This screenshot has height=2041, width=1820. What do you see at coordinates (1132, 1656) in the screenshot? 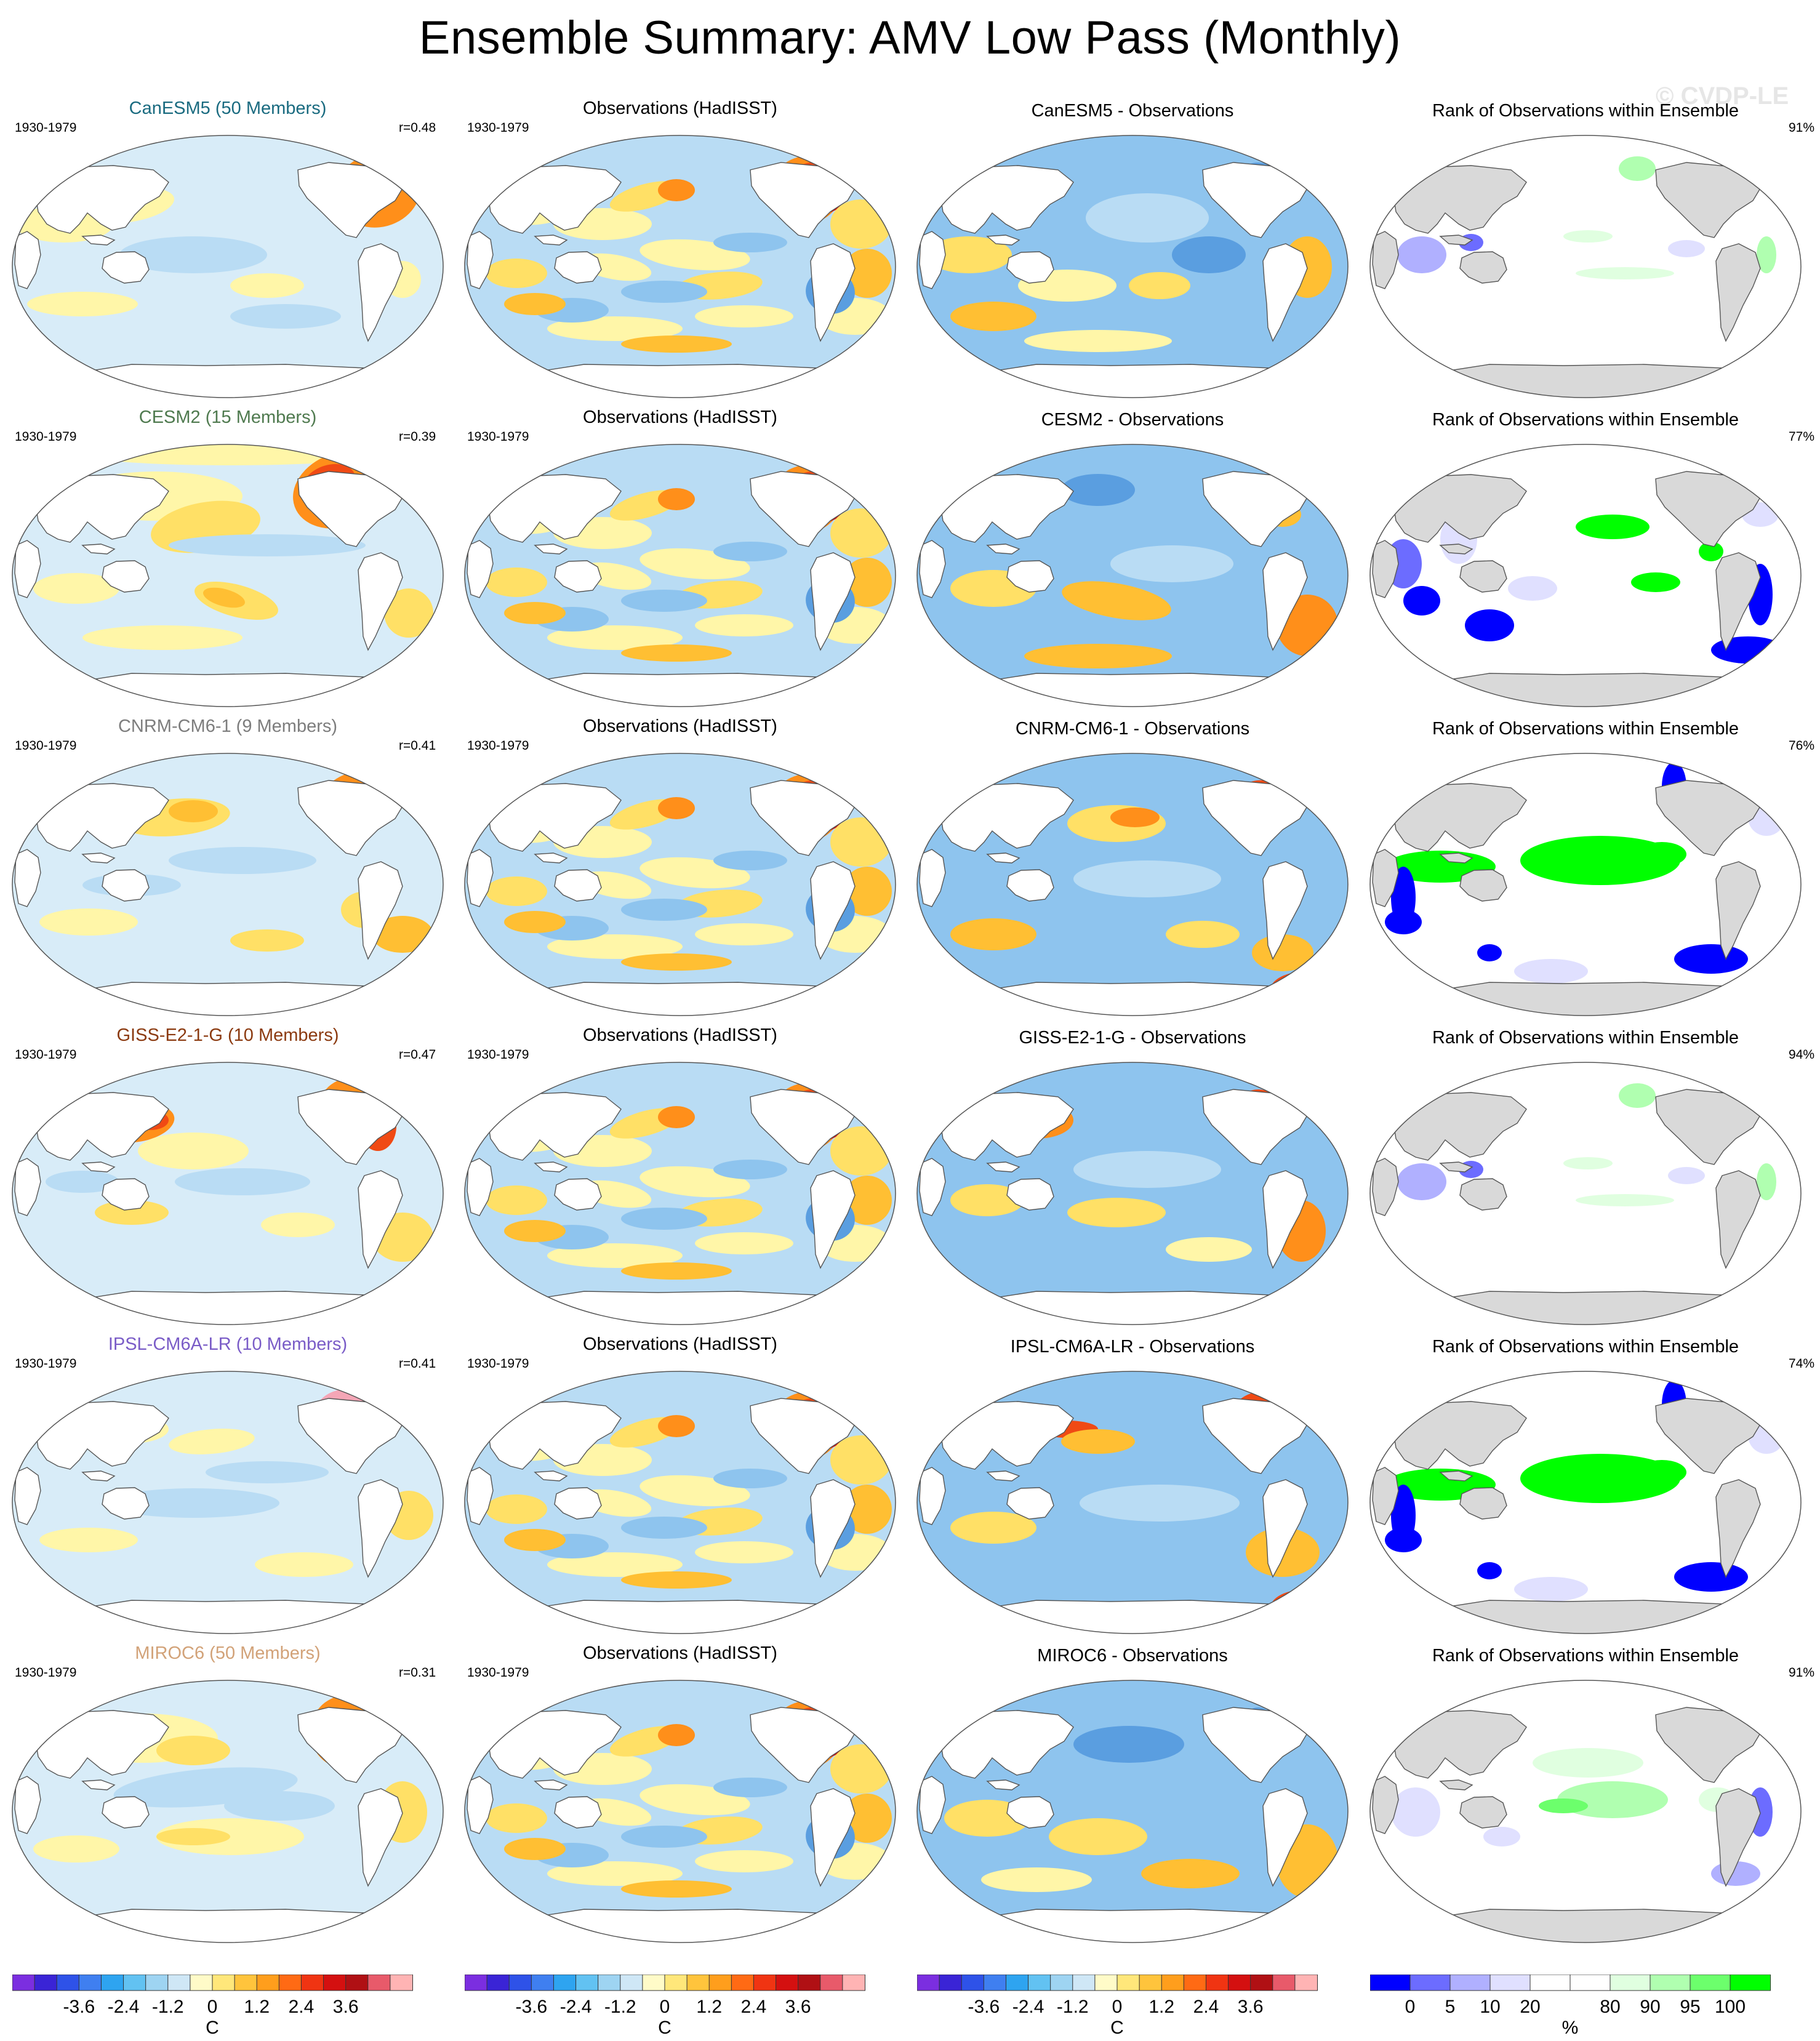
I see `difference-title: MIROC6 - Observations` at bounding box center [1132, 1656].